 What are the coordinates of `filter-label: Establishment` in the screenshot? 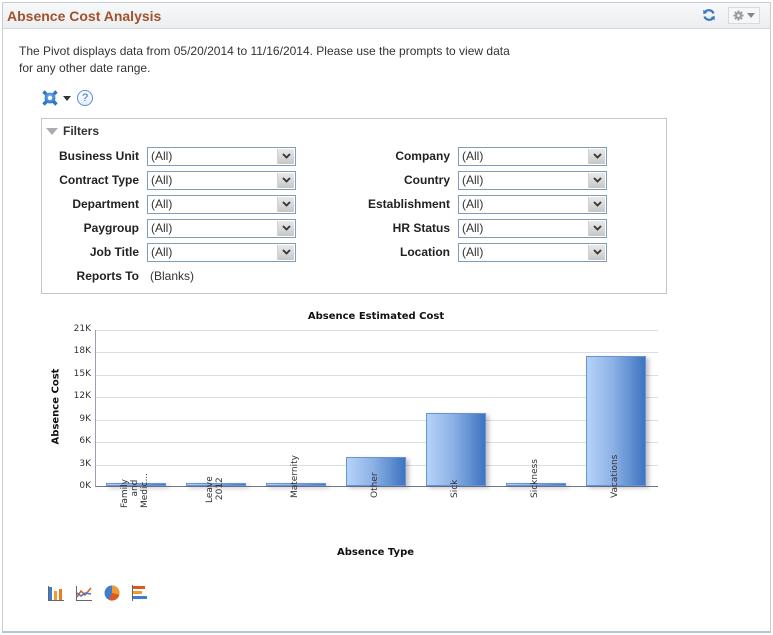 It's located at (408, 204).